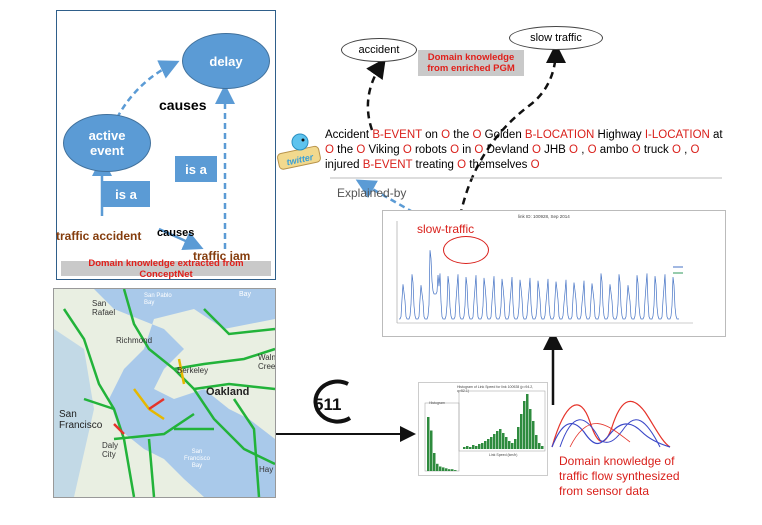  I want to click on timeseries-title: link ID: 100928, Sep 2014, so click(544, 216).